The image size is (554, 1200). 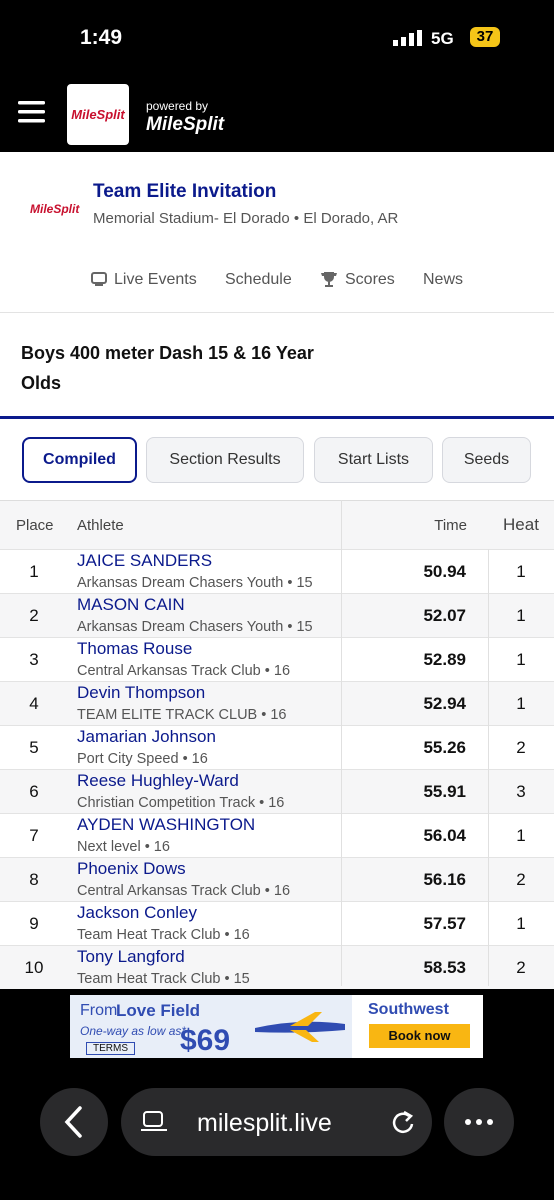 What do you see at coordinates (300, 1027) in the screenshot?
I see `plane` at bounding box center [300, 1027].